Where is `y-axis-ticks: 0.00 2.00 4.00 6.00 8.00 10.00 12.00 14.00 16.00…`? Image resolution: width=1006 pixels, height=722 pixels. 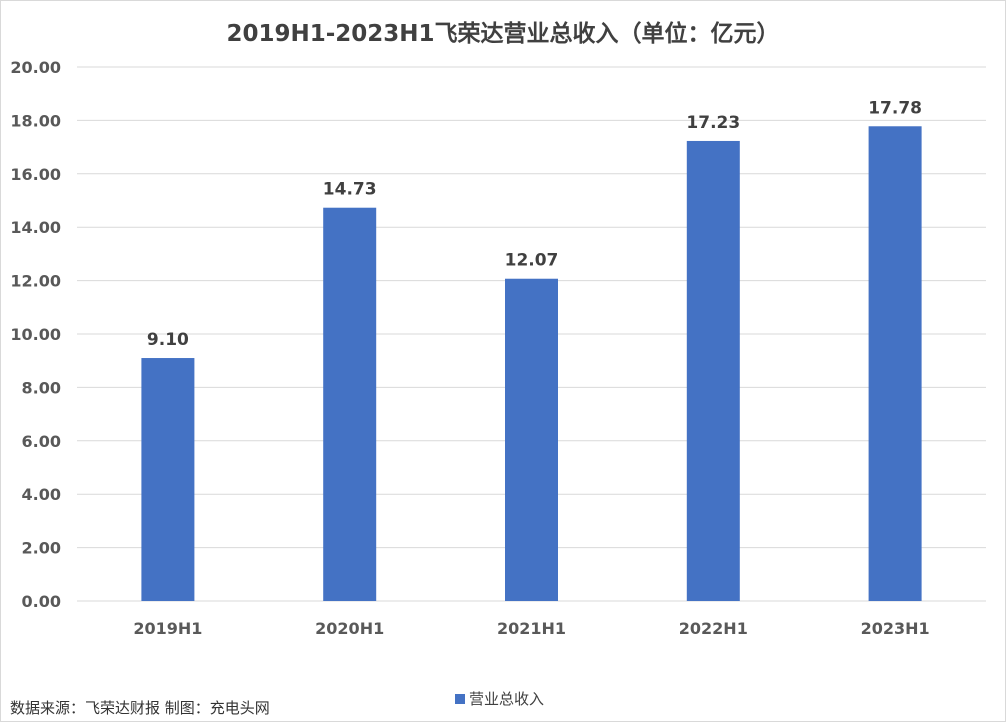 y-axis-ticks: 0.00 2.00 4.00 6.00 8.00 10.00 12.00 14.00 16.00… is located at coordinates (35, 334).